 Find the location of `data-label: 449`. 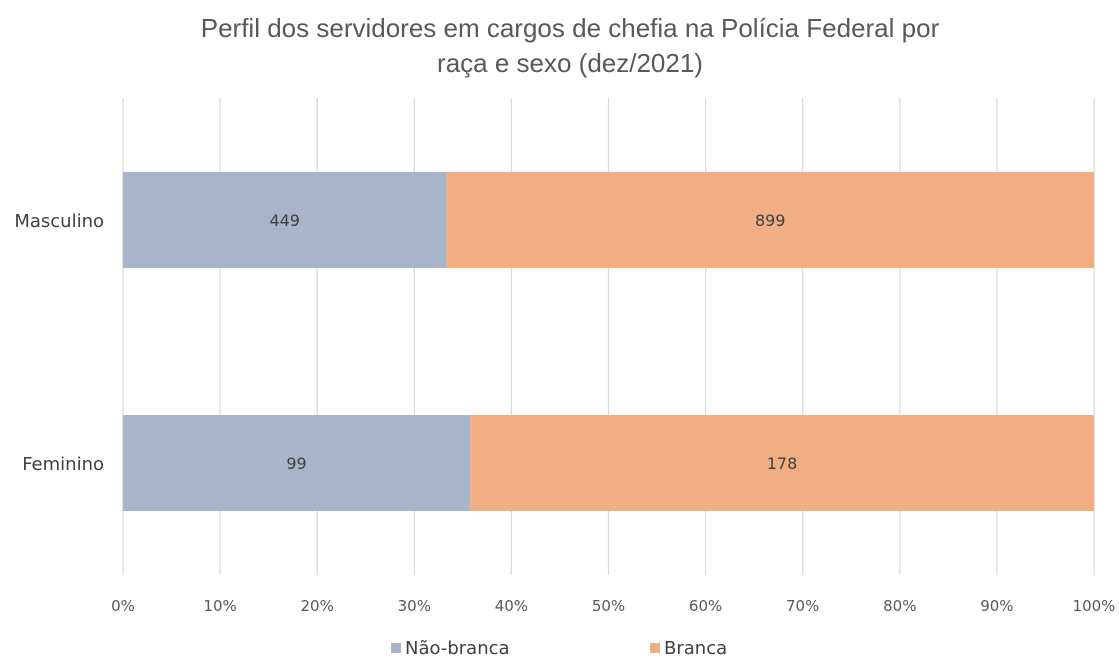

data-label: 449 is located at coordinates (284, 220).